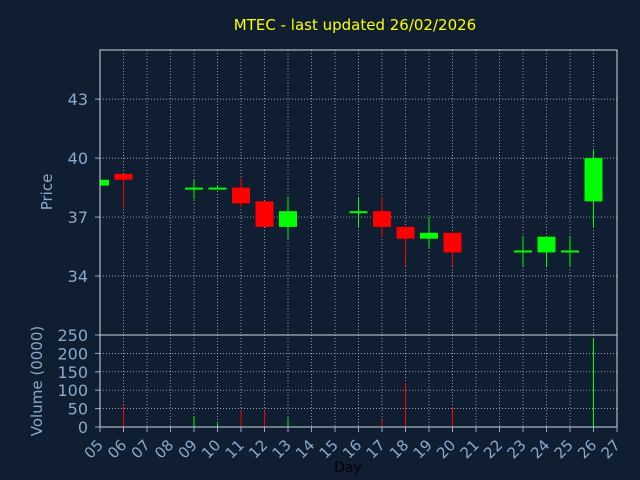  I want to click on volume-tick-label: 150, so click(72, 372).